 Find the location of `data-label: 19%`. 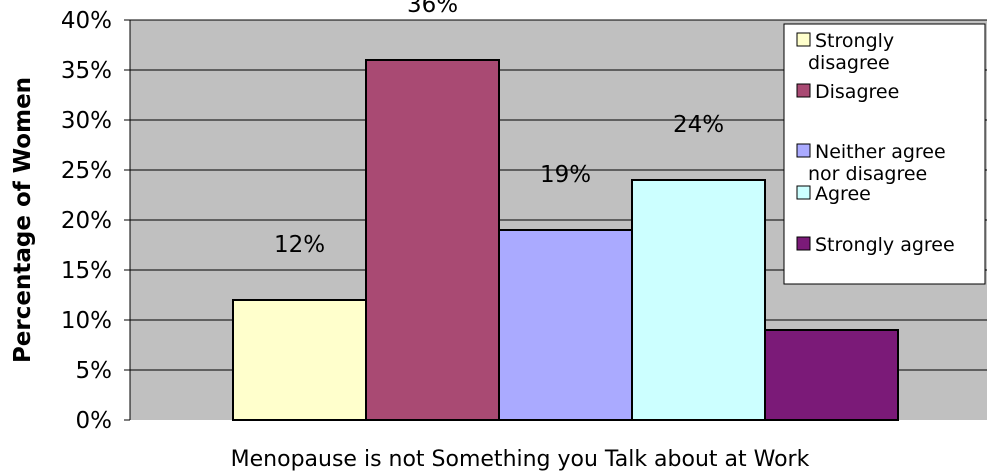

data-label: 19% is located at coordinates (565, 175).